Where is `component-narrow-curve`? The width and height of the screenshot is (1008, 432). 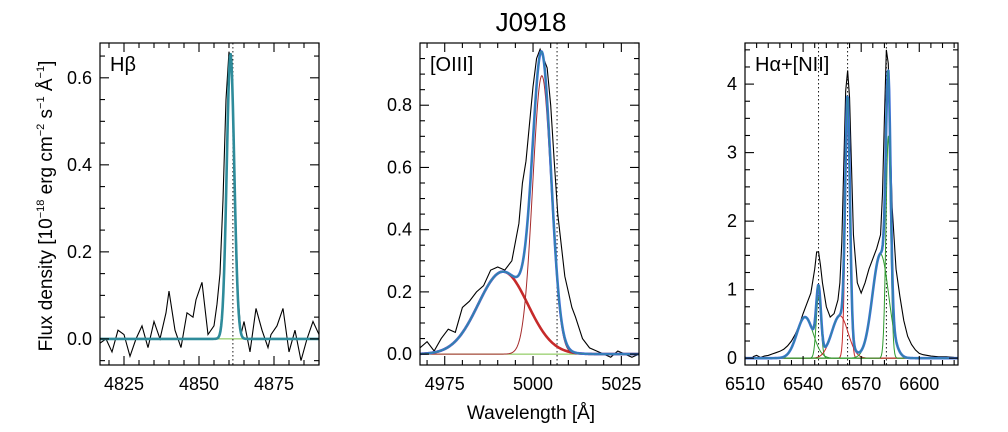 component-narrow-curve is located at coordinates (529, 214).